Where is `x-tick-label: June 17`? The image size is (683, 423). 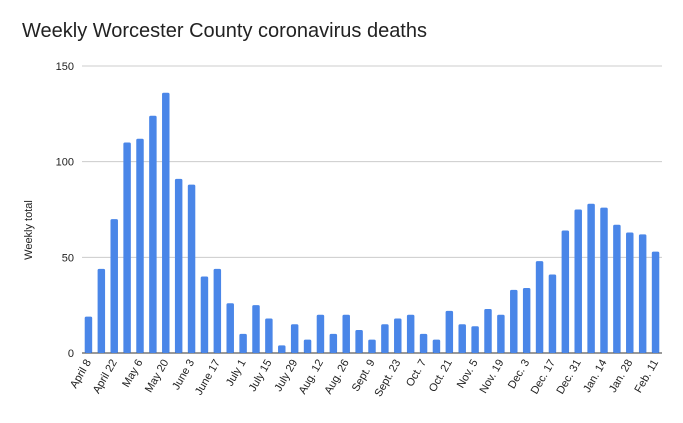
x-tick-label: June 17 is located at coordinates (208, 378).